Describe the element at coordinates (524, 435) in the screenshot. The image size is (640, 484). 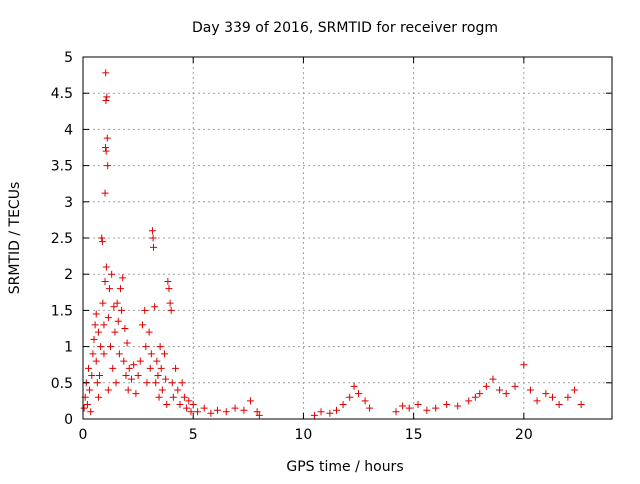
I see `x-tick-label: 20` at that location.